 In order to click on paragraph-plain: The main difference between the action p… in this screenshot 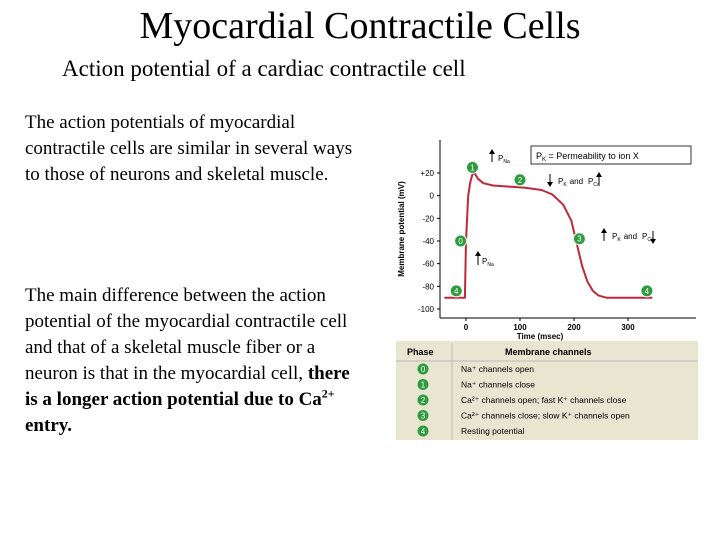, I will do `click(186, 334)`.